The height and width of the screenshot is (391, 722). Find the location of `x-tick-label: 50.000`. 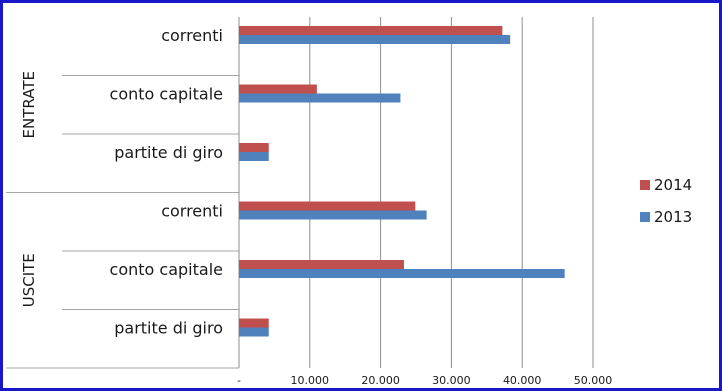

x-tick-label: 50.000 is located at coordinates (593, 380).